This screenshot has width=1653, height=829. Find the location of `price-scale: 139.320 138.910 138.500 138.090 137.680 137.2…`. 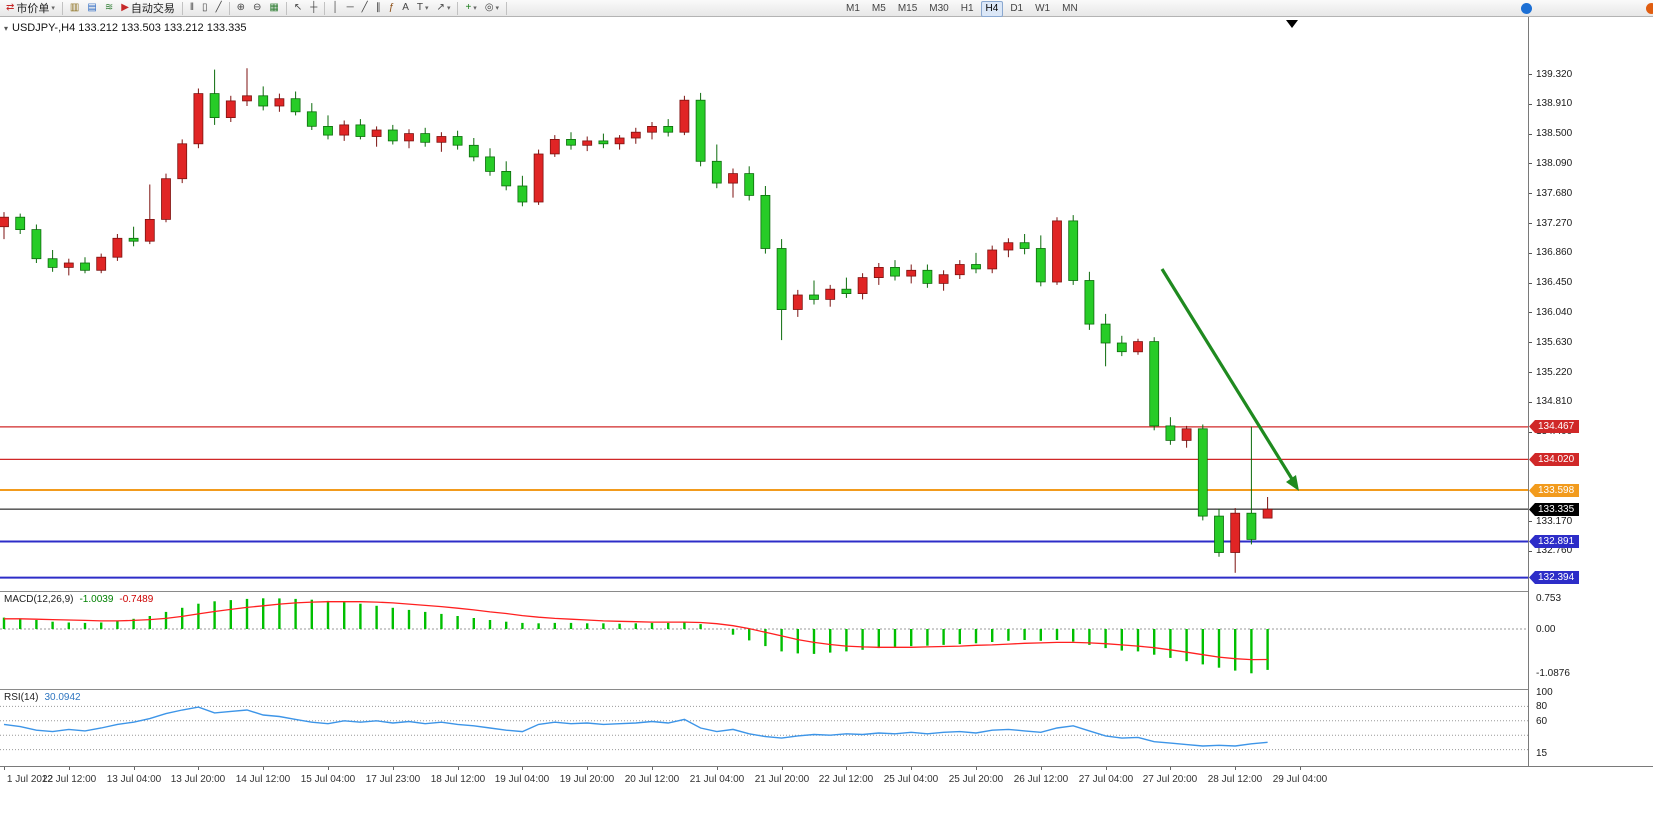

price-scale: 139.320 138.910 138.500 138.090 137.680 137.2… is located at coordinates (1590, 391).